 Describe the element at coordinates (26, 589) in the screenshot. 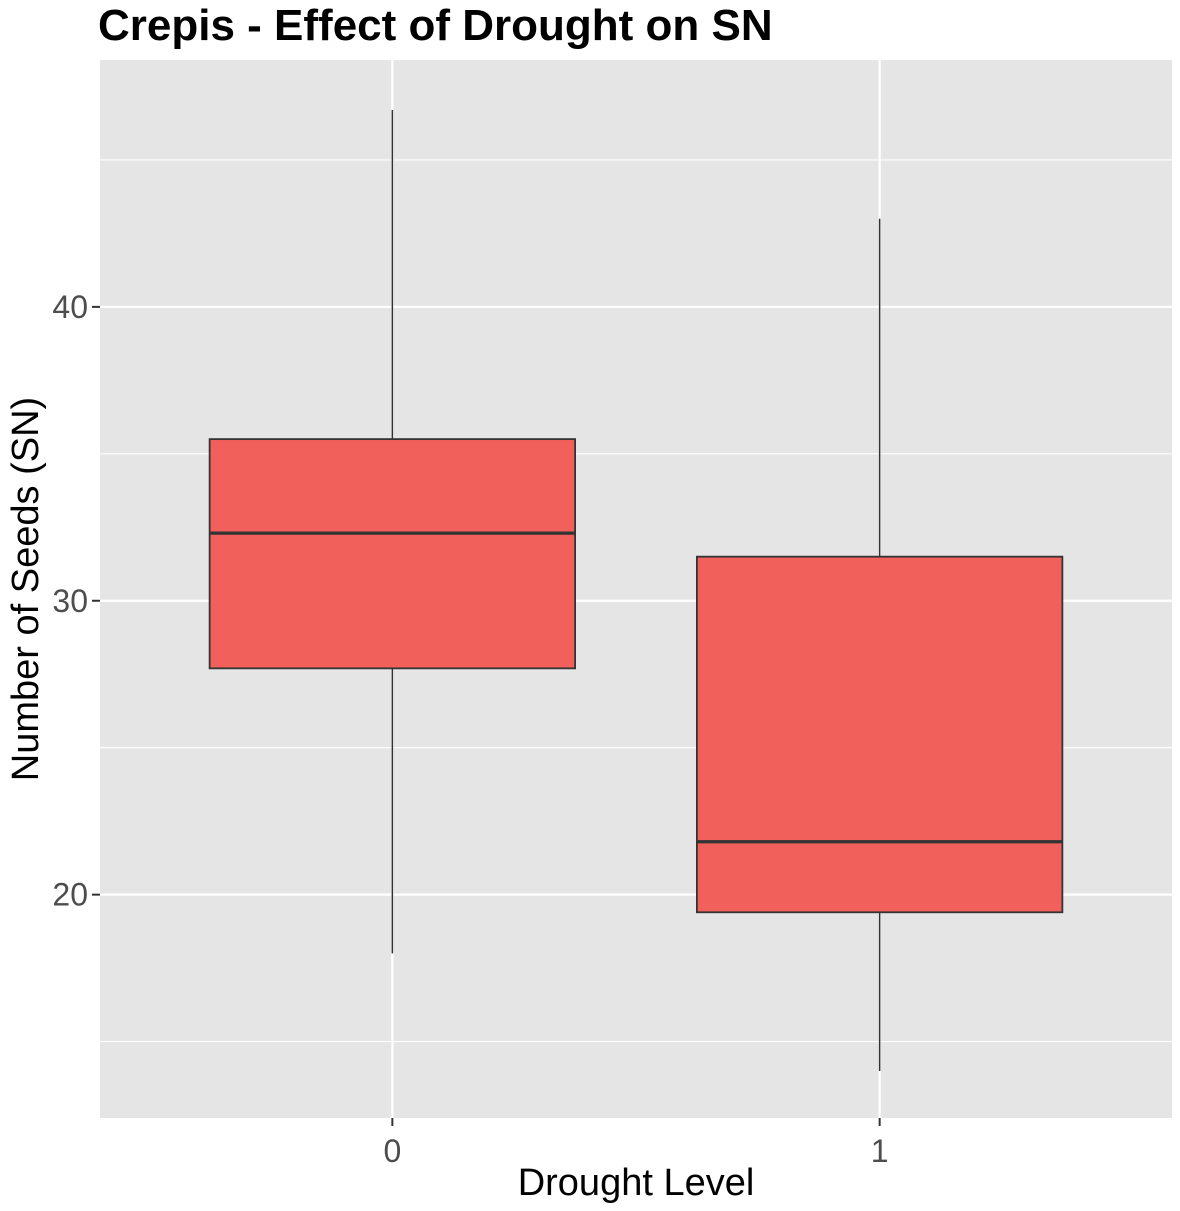

I see `y-axis-label: Number of Seeds (SN)` at that location.